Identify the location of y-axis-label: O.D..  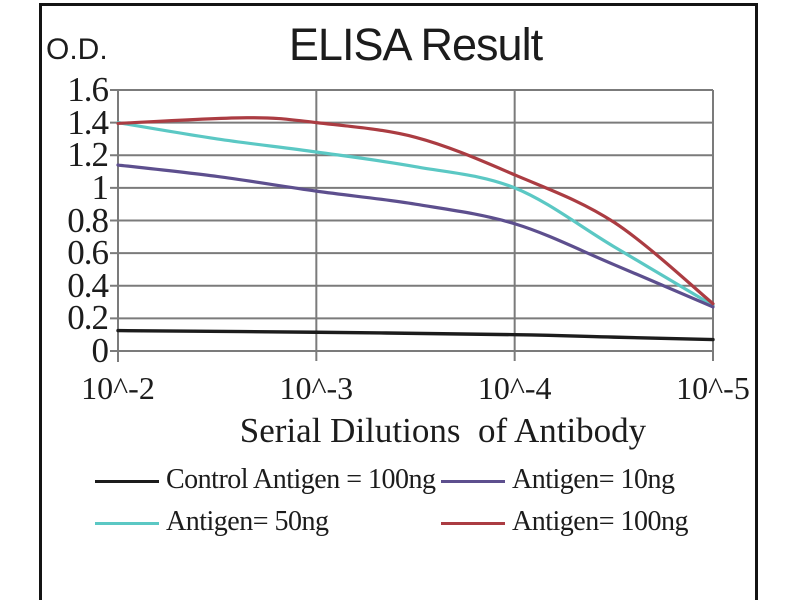
(77, 49).